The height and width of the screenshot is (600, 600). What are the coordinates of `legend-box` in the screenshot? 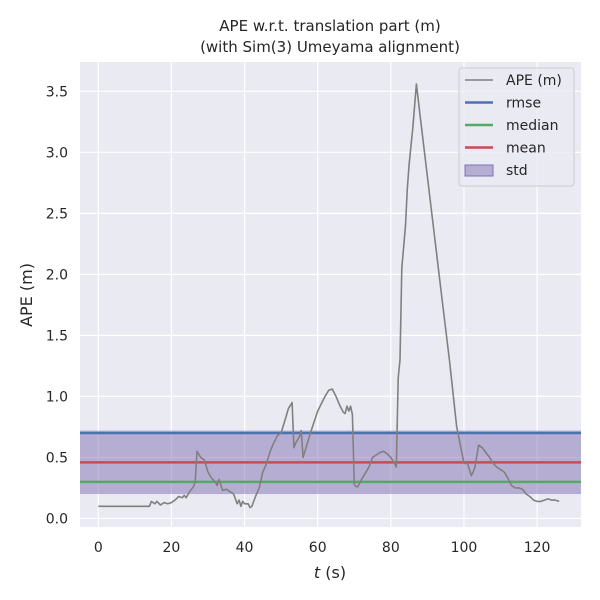 It's located at (516, 127).